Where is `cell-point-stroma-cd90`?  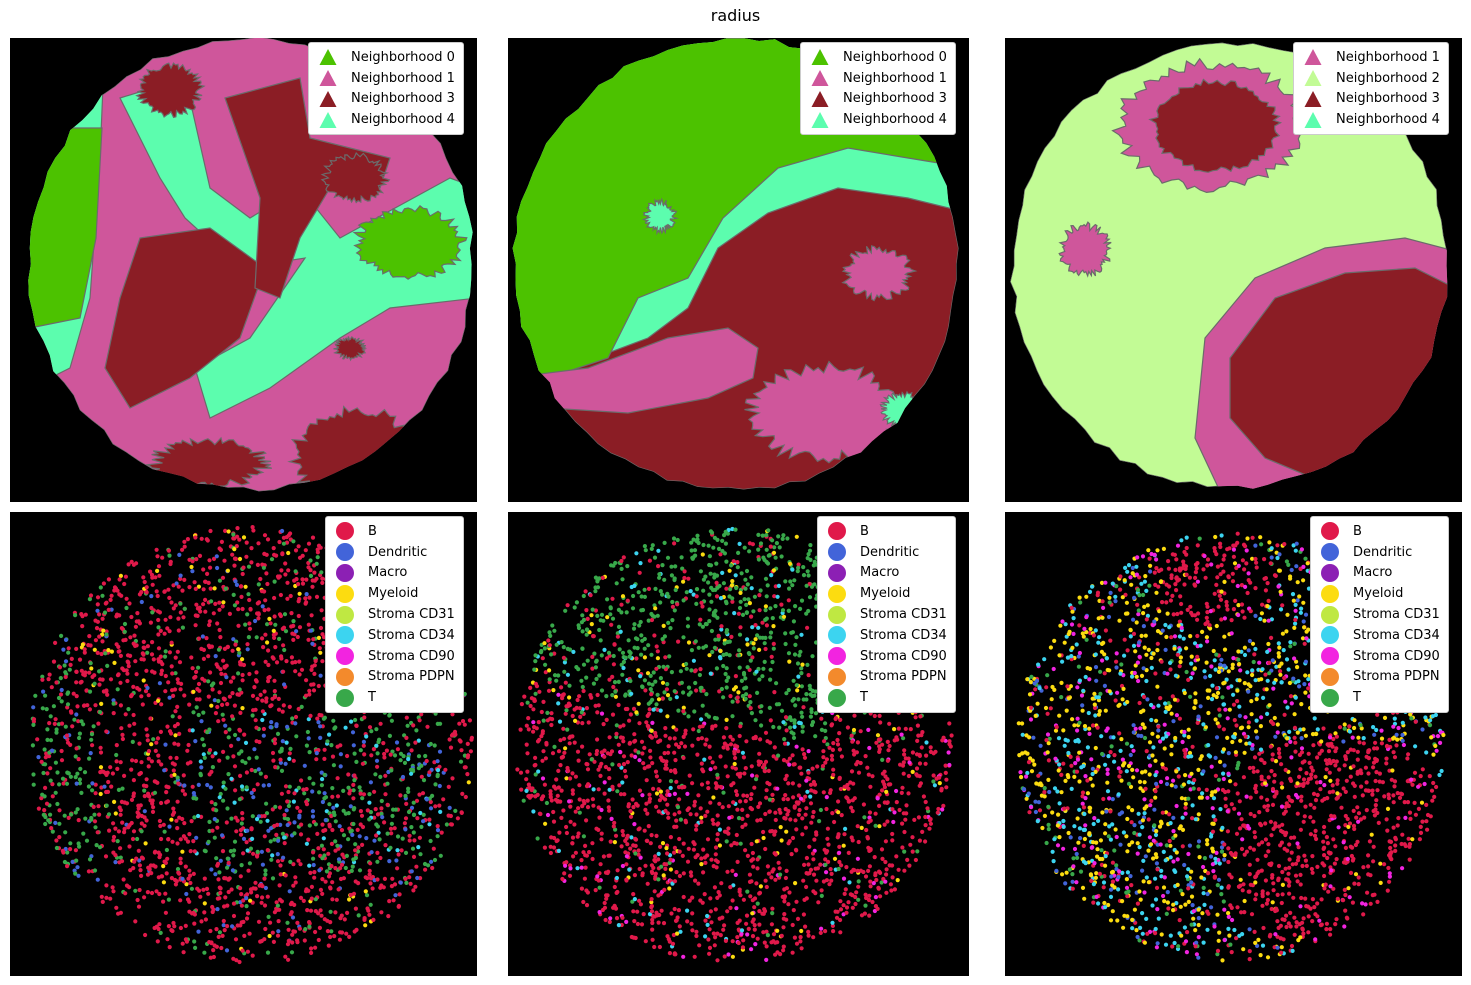
cell-point-stroma-cd90 is located at coordinates (777, 788).